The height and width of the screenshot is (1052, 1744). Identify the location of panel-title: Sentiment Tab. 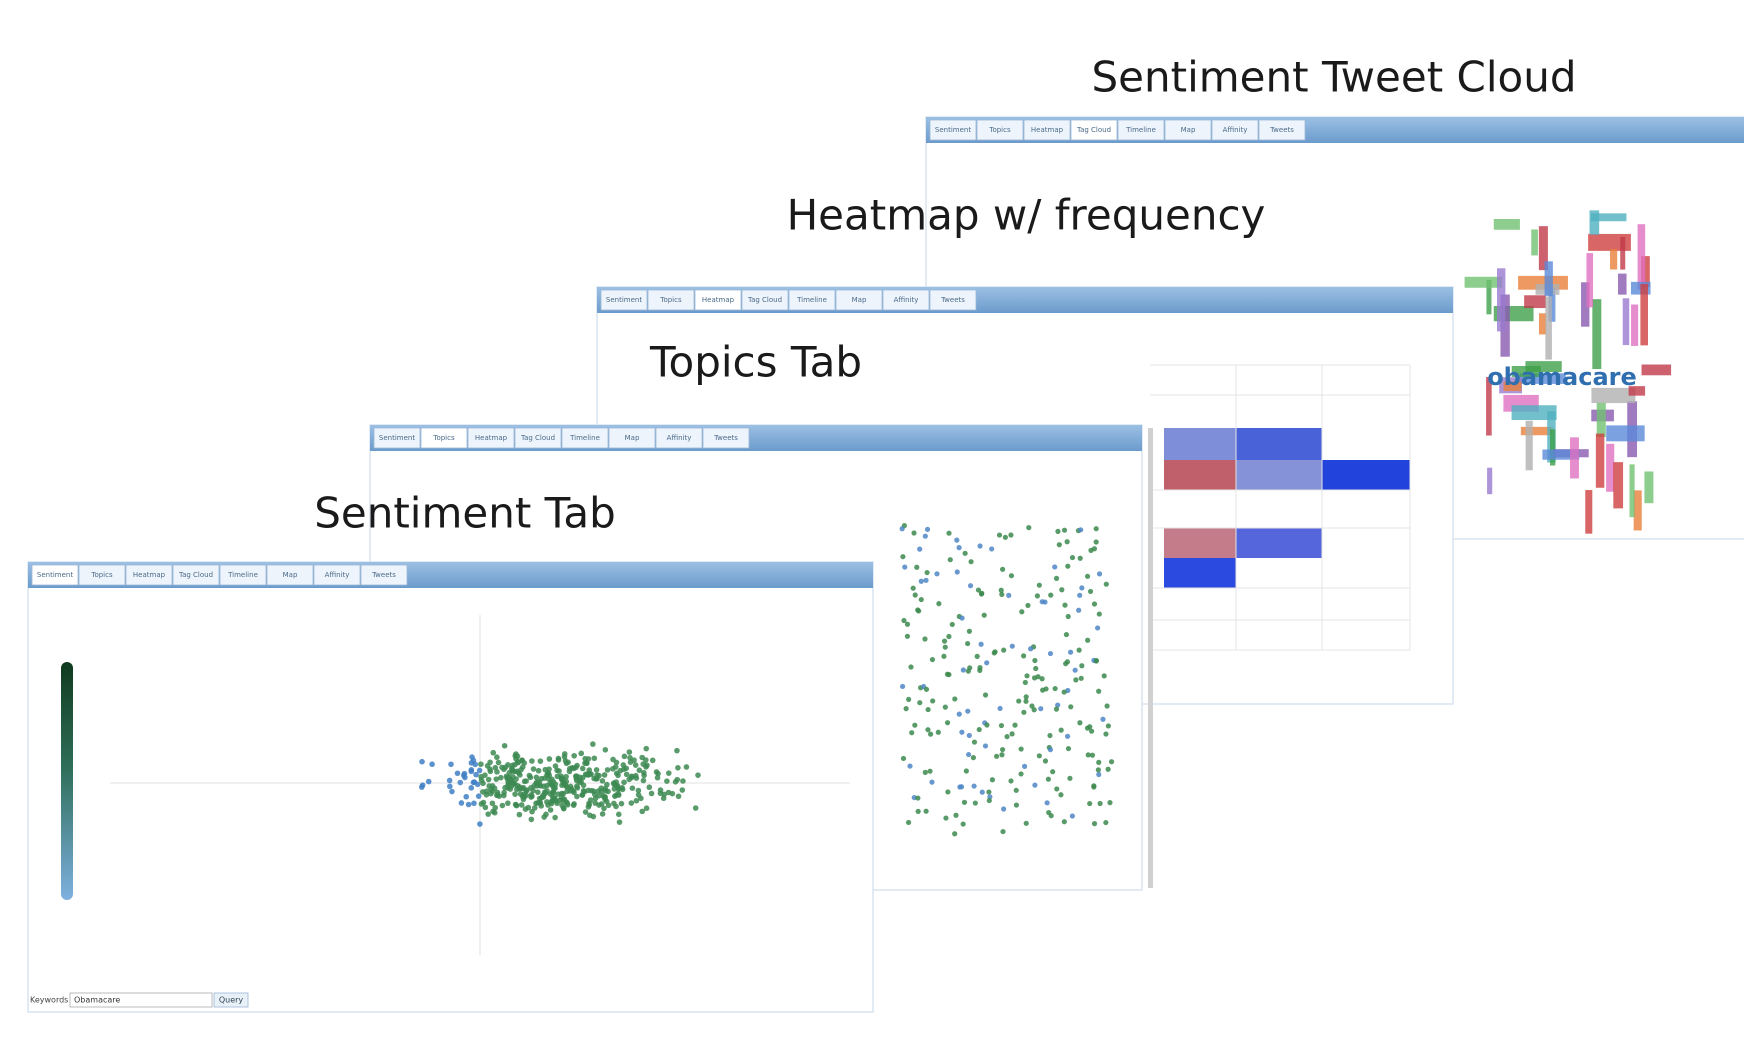
(465, 513).